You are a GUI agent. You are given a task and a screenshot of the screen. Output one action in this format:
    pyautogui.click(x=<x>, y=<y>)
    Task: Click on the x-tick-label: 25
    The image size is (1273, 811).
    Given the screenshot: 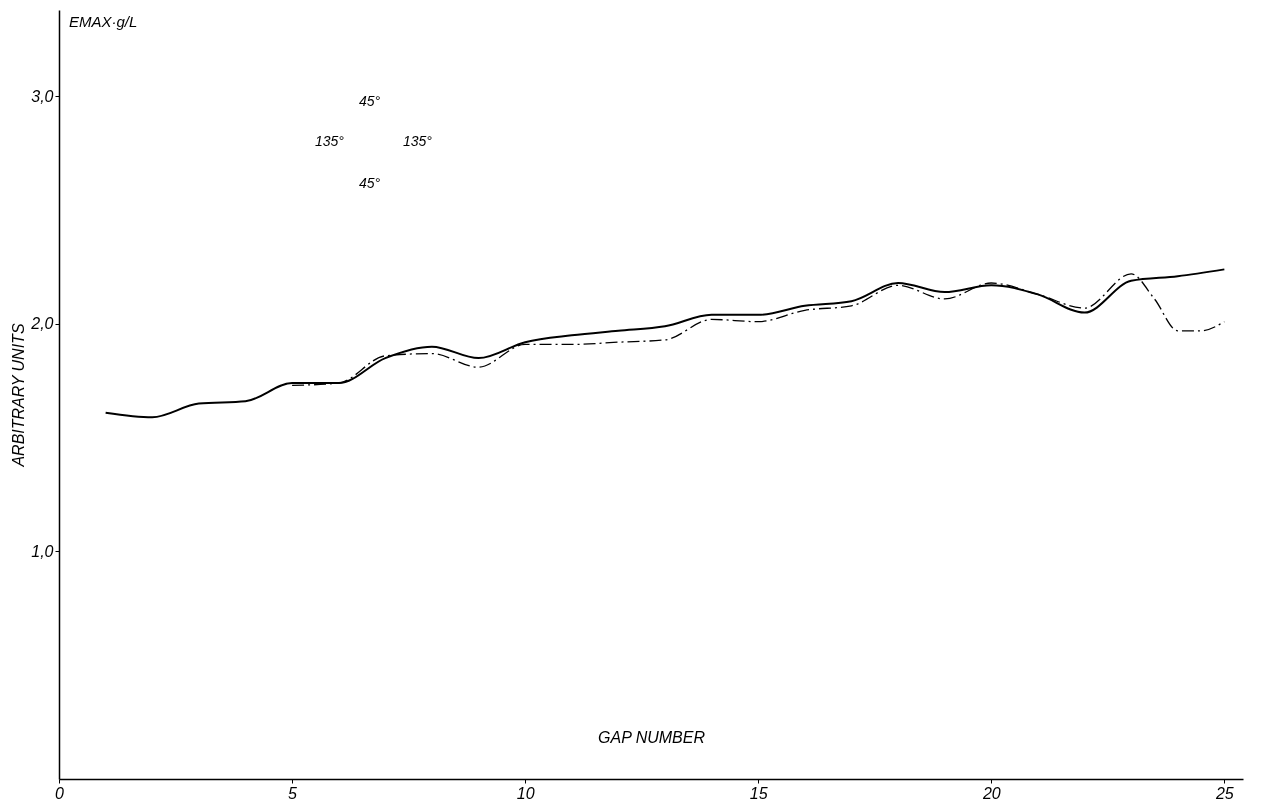 What is the action you would take?
    pyautogui.click(x=1224, y=793)
    